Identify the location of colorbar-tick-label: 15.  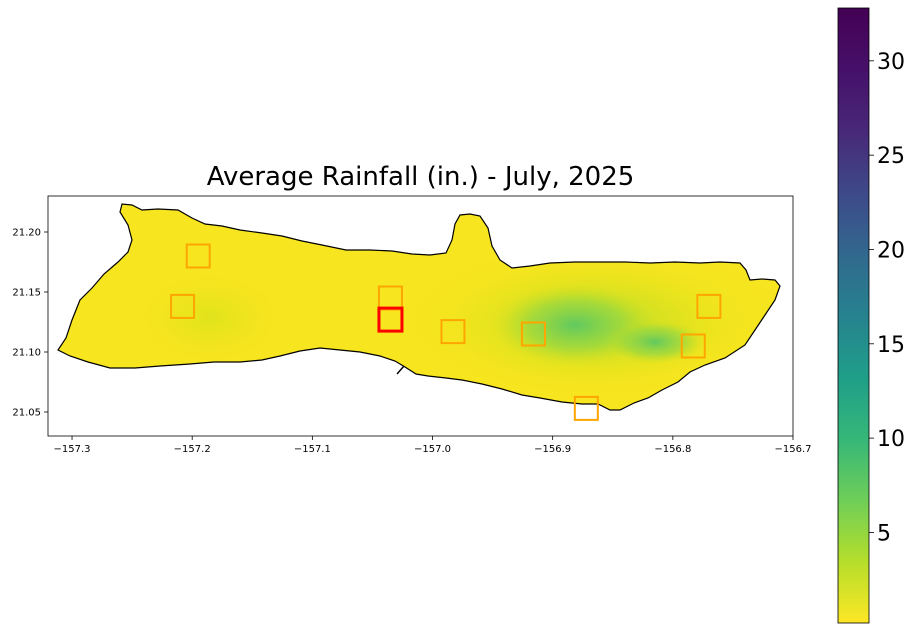
(891, 345).